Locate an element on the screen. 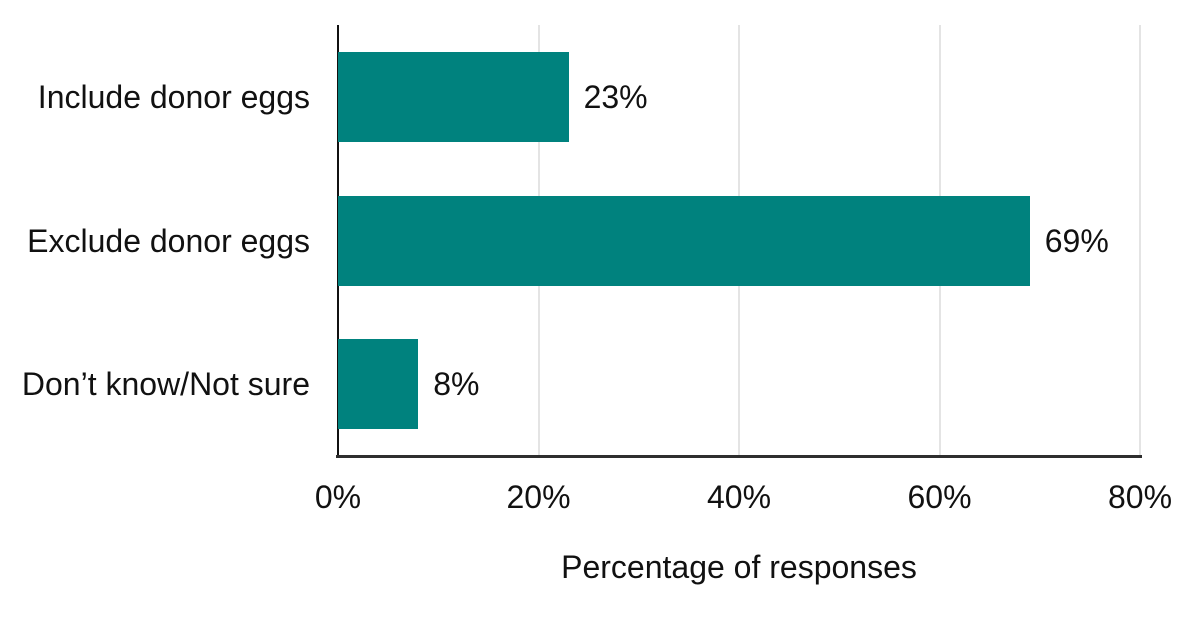 This screenshot has width=1200, height=634. category-label-include-donor-eggs: Include donor eggs is located at coordinates (173, 96).